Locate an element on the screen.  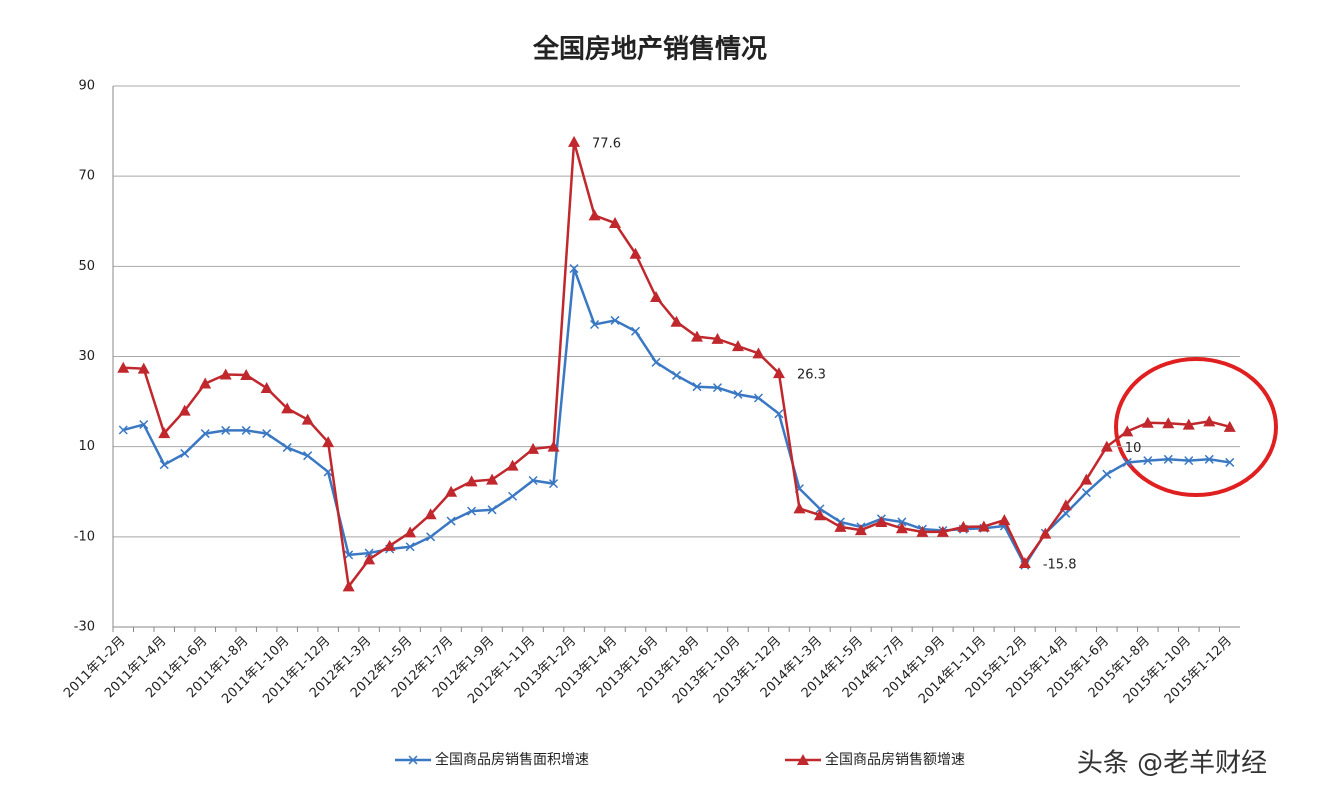
data-label: 77.6 is located at coordinates (606, 143).